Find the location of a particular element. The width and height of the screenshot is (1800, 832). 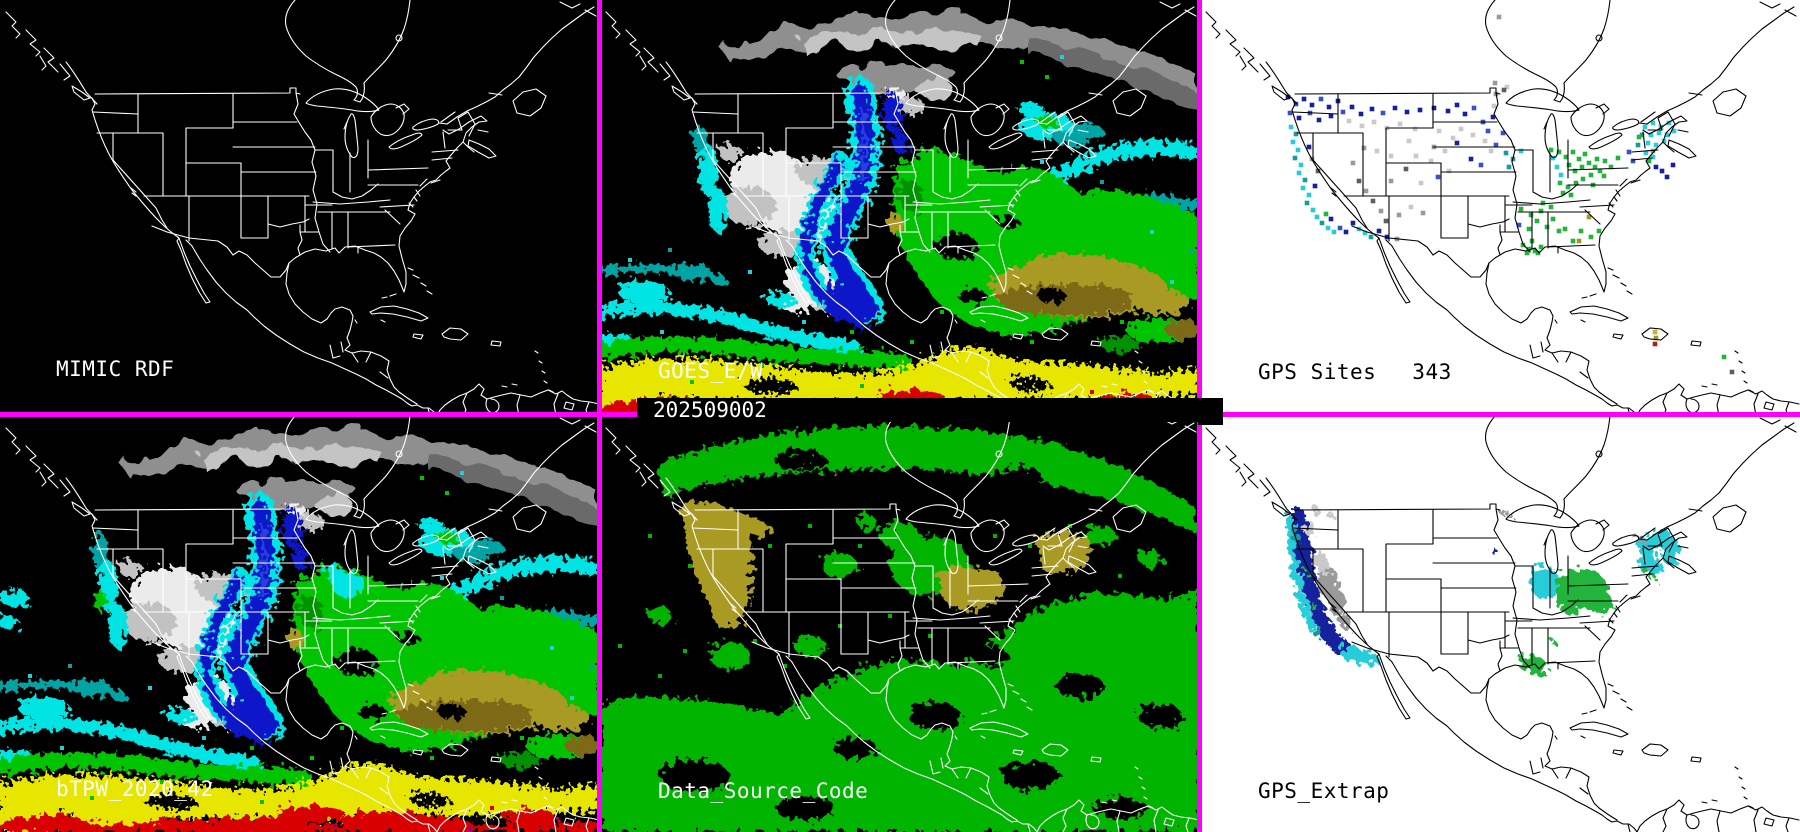

panel-label-mimic-rdf: MIMIC RDF is located at coordinates (115, 369).